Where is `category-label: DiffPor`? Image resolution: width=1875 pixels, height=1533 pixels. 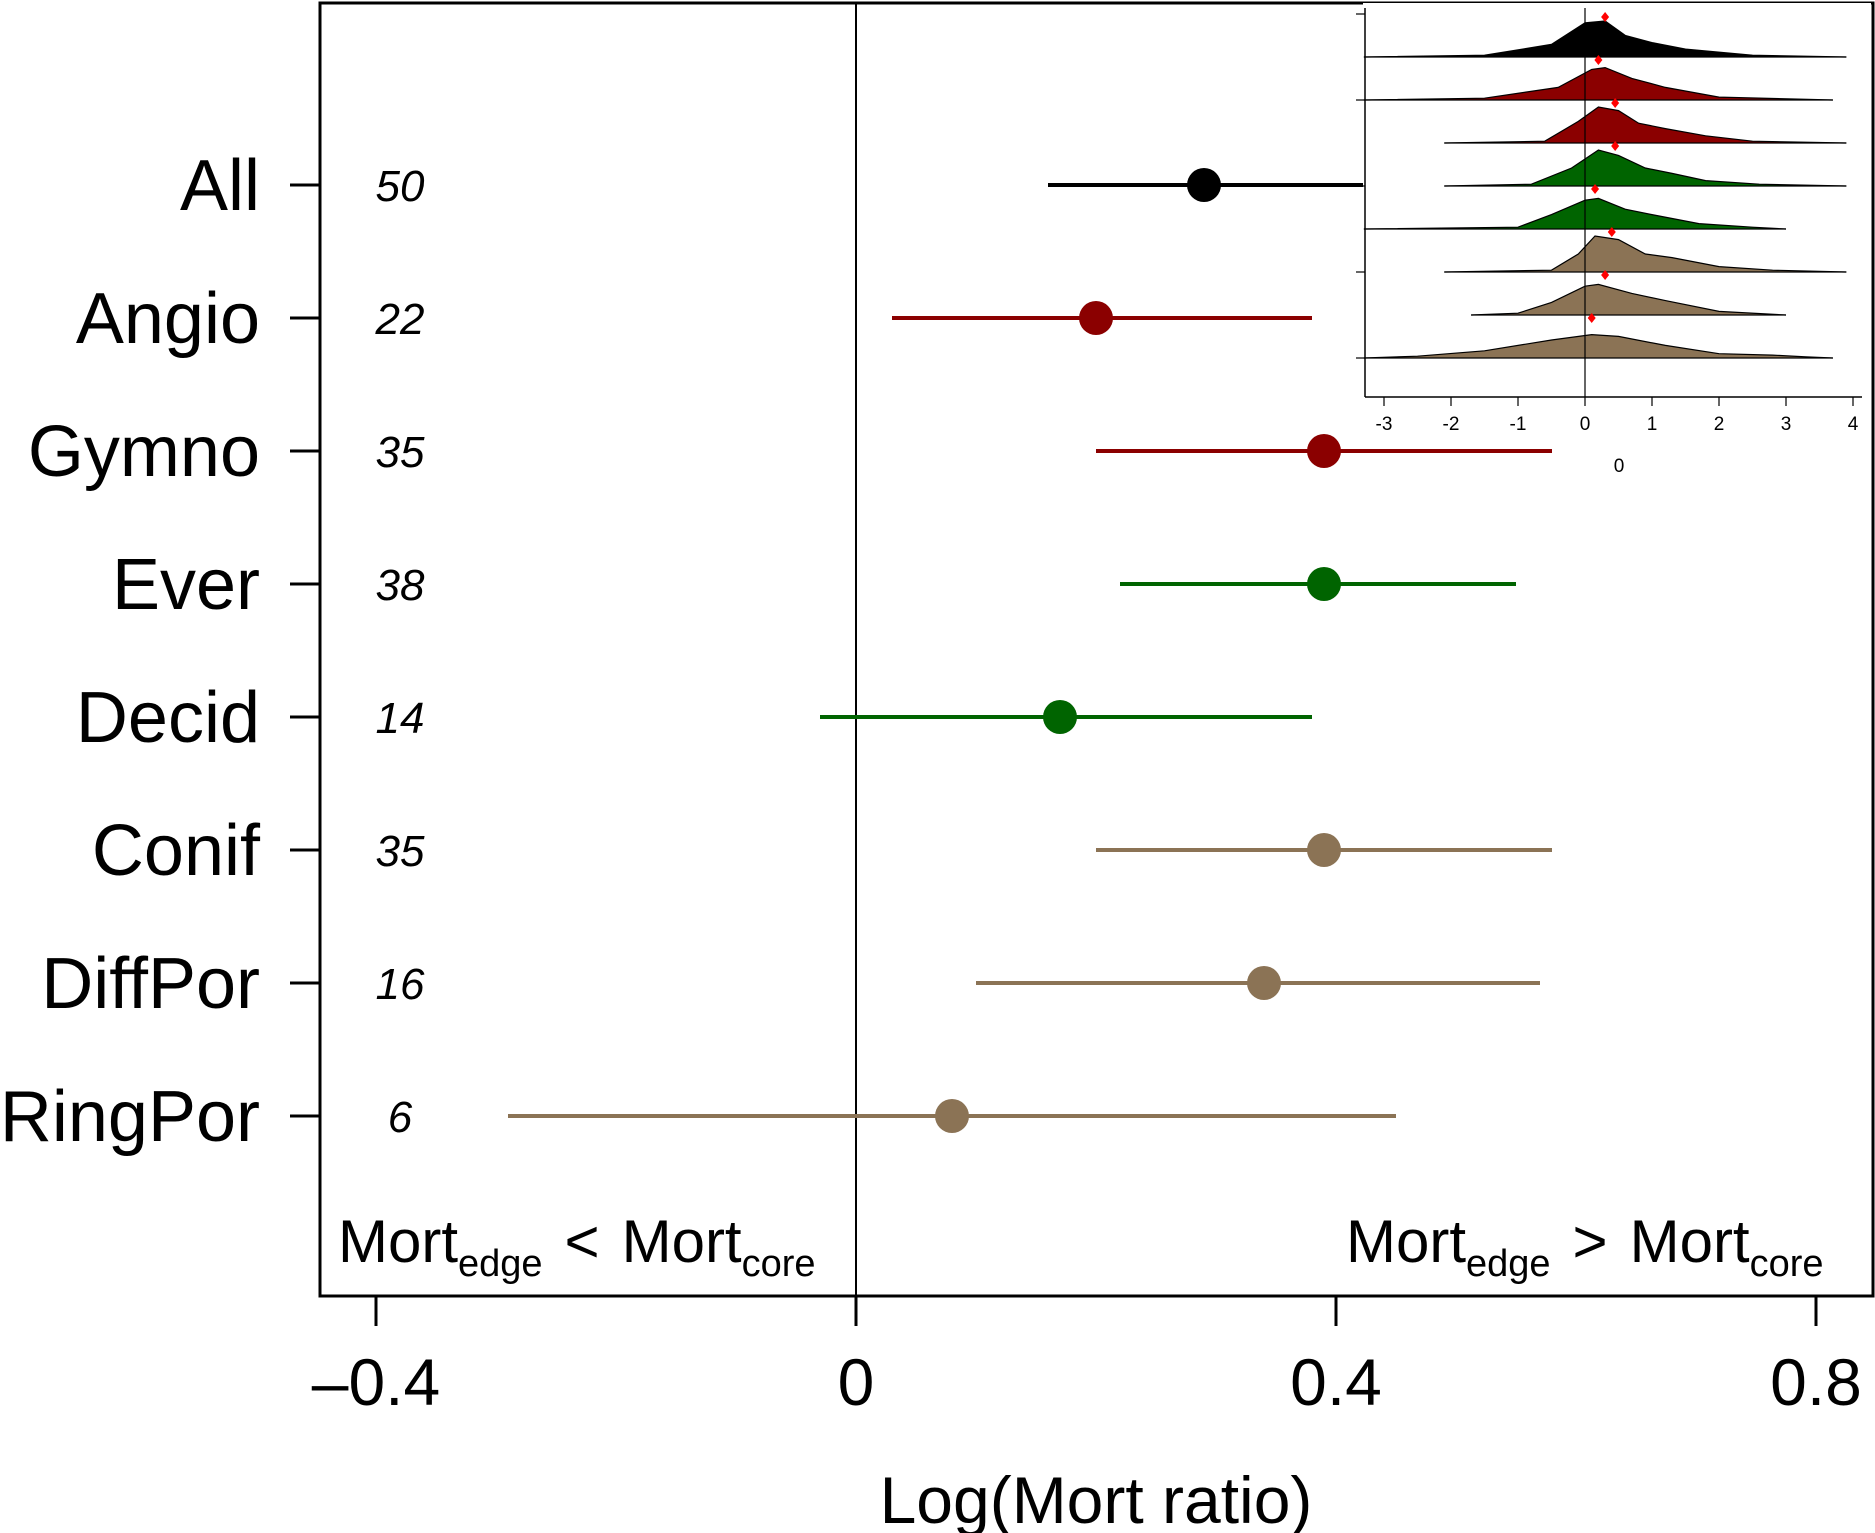 category-label: DiffPor is located at coordinates (150, 984).